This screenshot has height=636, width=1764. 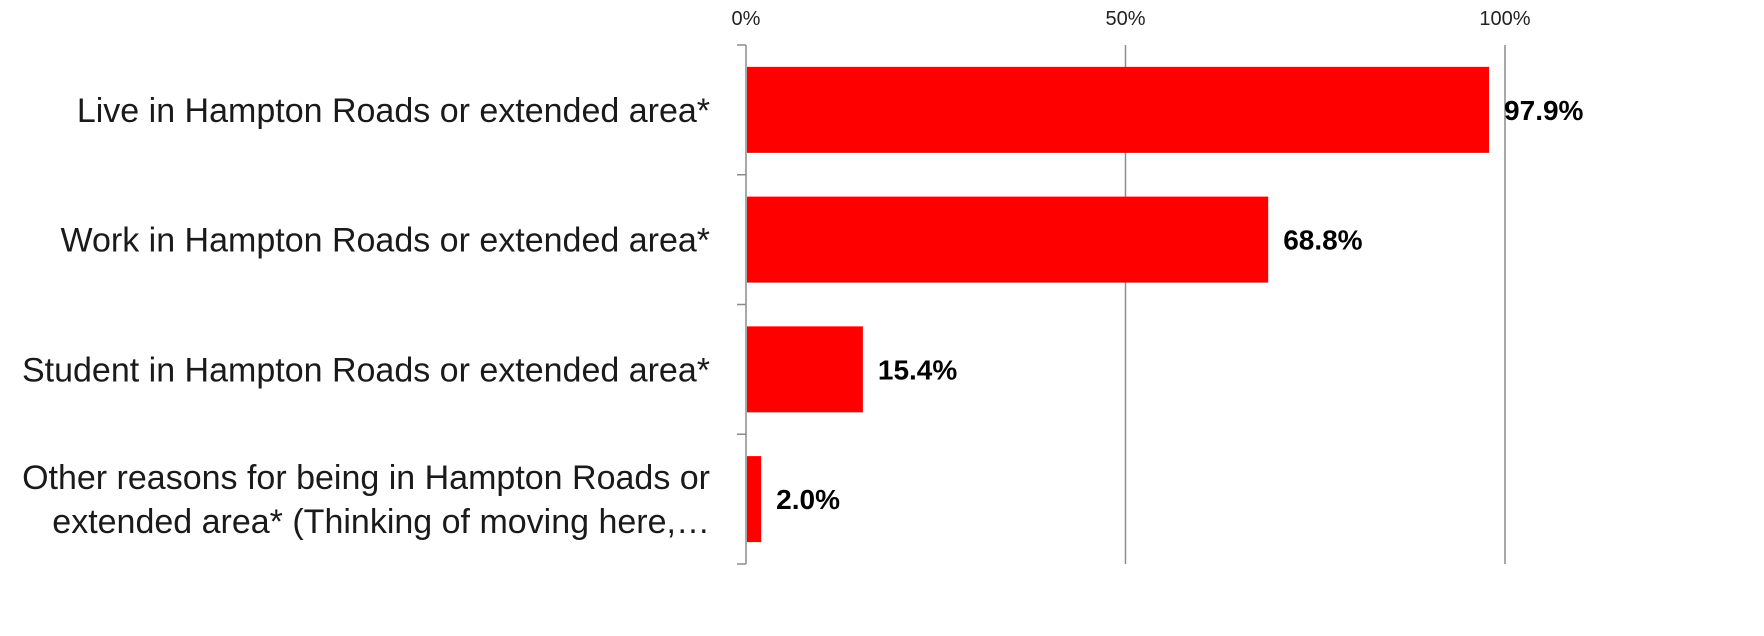 I want to click on x-tick-label: 0%, so click(x=746, y=19).